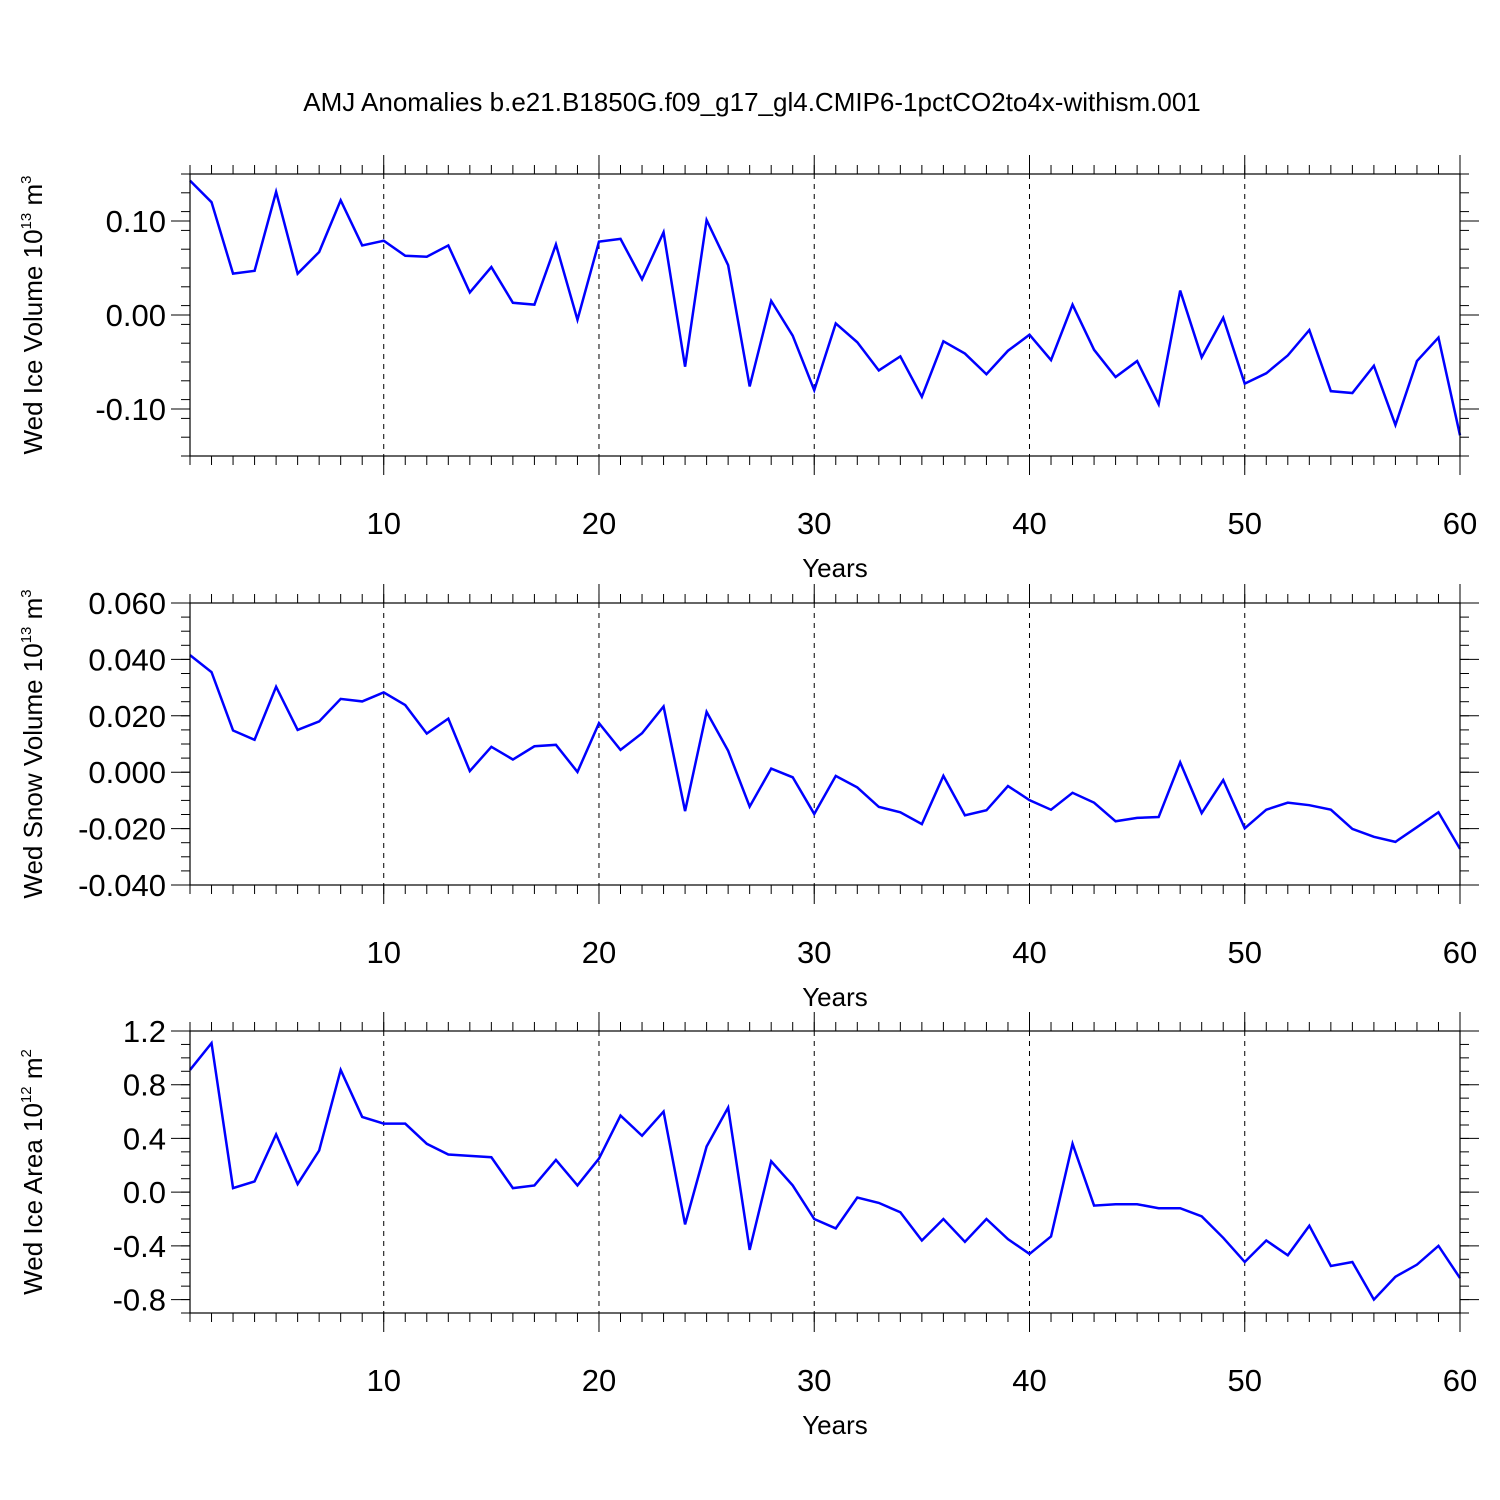 Image resolution: width=1500 pixels, height=1500 pixels. What do you see at coordinates (26, 635) in the screenshot?
I see `snow-volume-y-label-exponent: 13` at bounding box center [26, 635].